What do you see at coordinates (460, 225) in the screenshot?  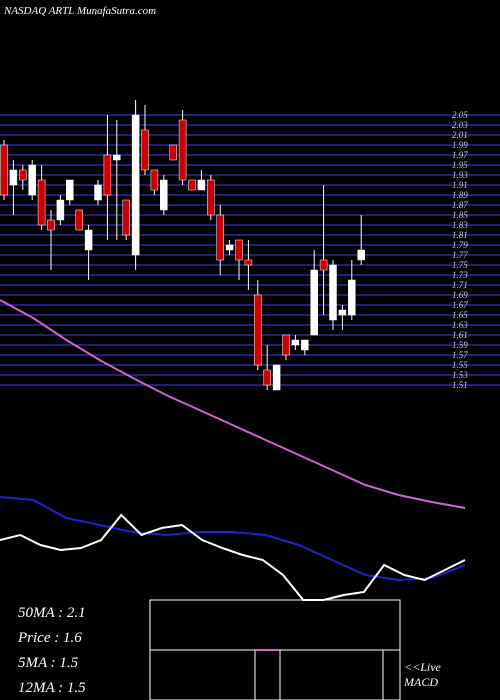 I see `y-tick-label: 1.83` at bounding box center [460, 225].